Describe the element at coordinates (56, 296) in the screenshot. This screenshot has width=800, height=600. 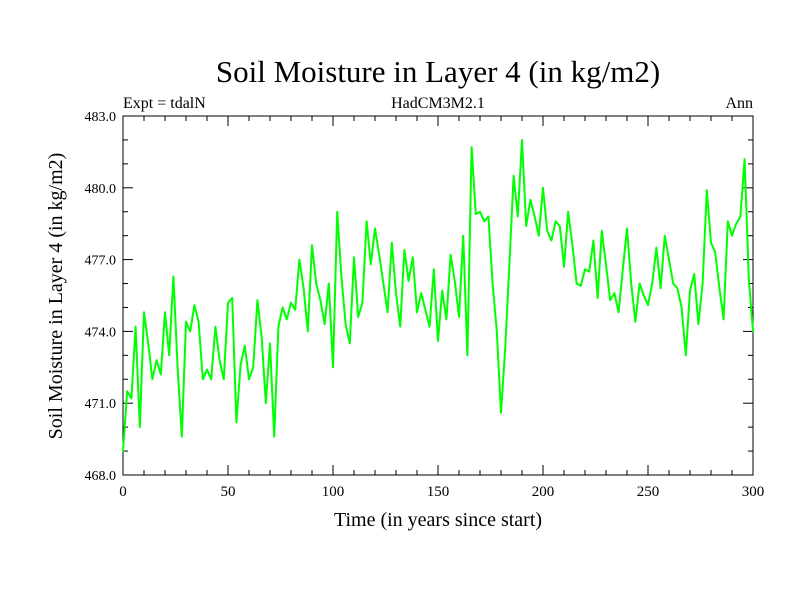
I see `y-axis-label: Soil Moisture in Layer 4 (in kg/m2)` at that location.